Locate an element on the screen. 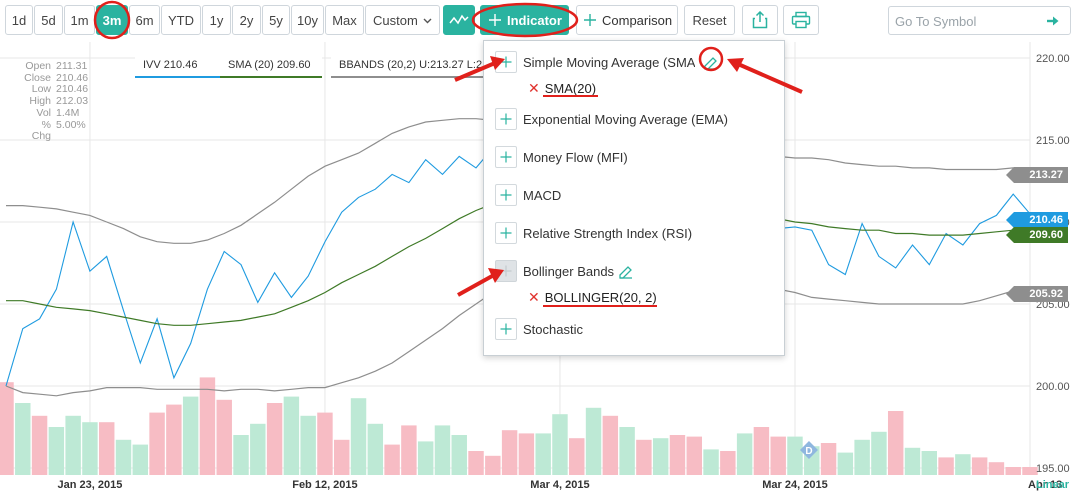 The image size is (1082, 495). dividend-marker-label: D is located at coordinates (808, 451).